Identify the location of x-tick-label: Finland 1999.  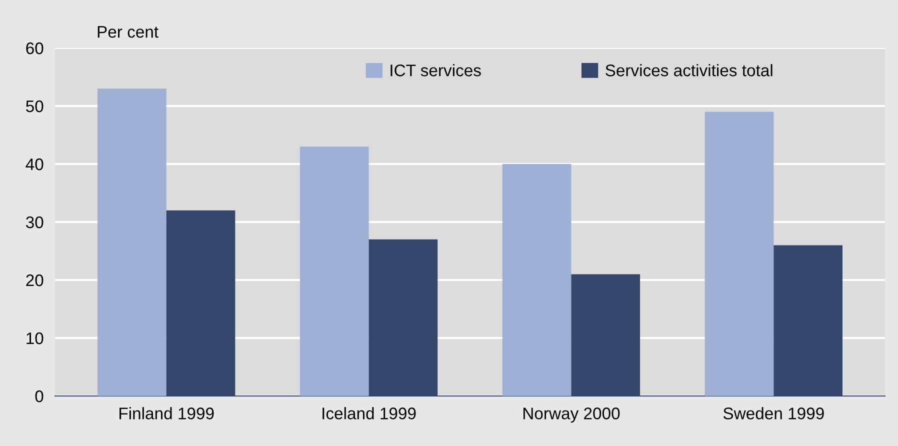
(167, 413).